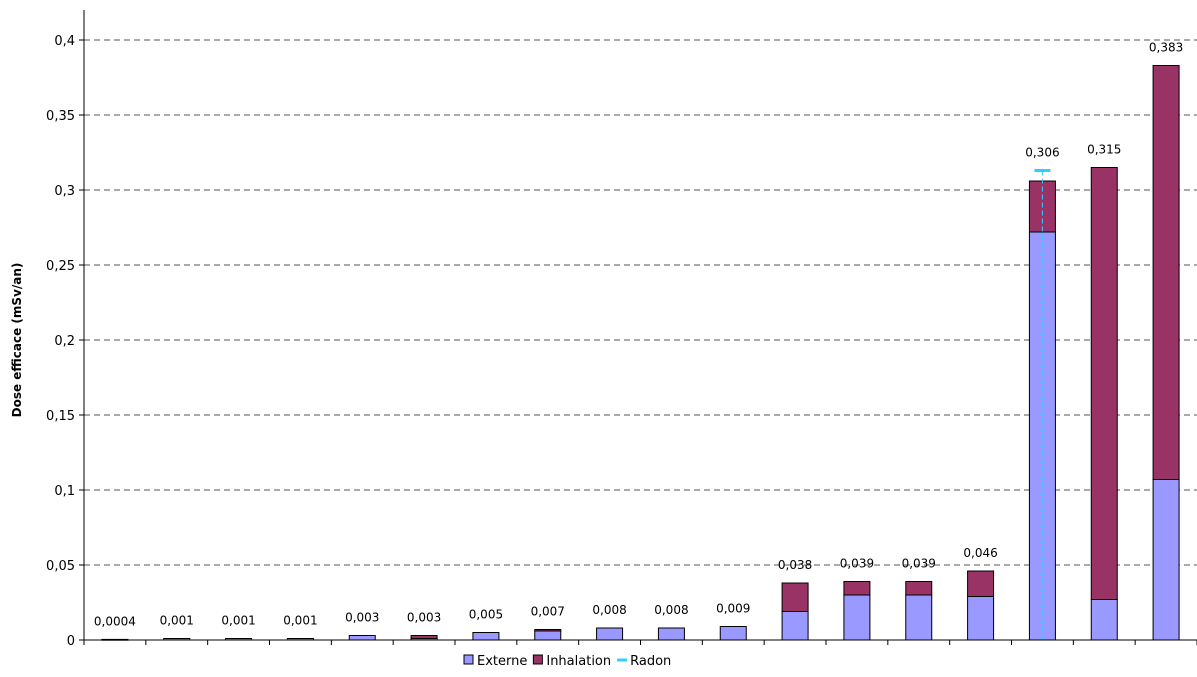  What do you see at coordinates (60, 266) in the screenshot?
I see `y-tick-label: 0,25` at bounding box center [60, 266].